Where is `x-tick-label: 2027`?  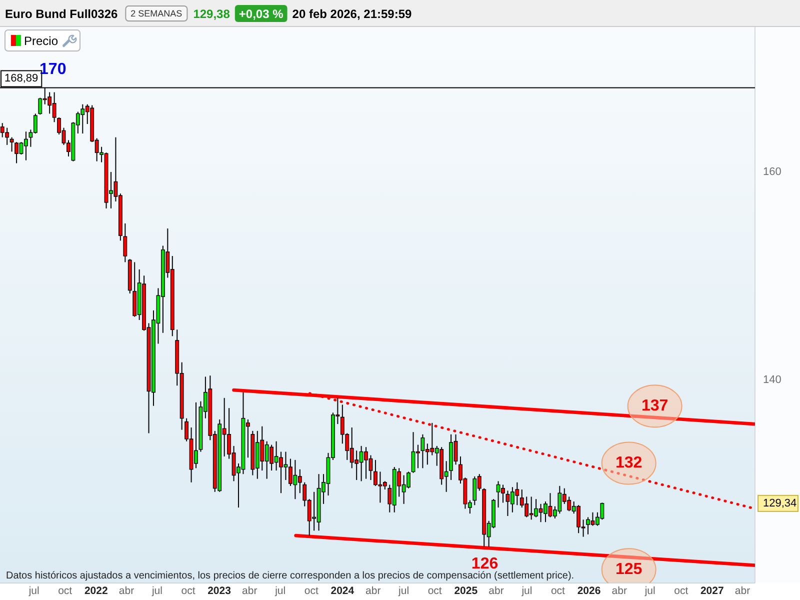 x-tick-label: 2027 is located at coordinates (712, 591).